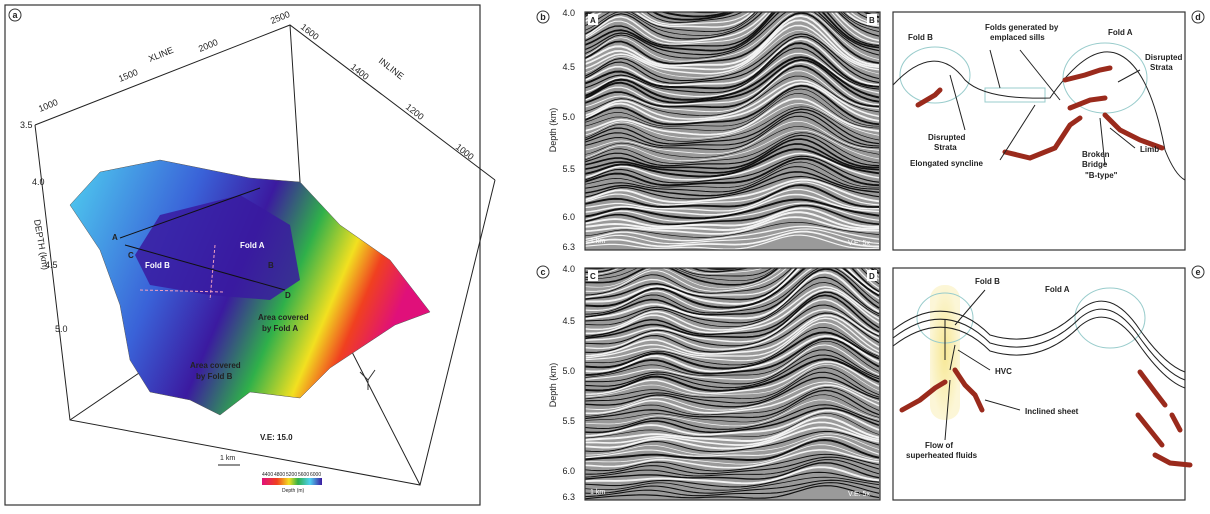 The height and width of the screenshot is (514, 1210). What do you see at coordinates (303, 475) in the screenshot?
I see `colorbar-tick: 5600` at bounding box center [303, 475].